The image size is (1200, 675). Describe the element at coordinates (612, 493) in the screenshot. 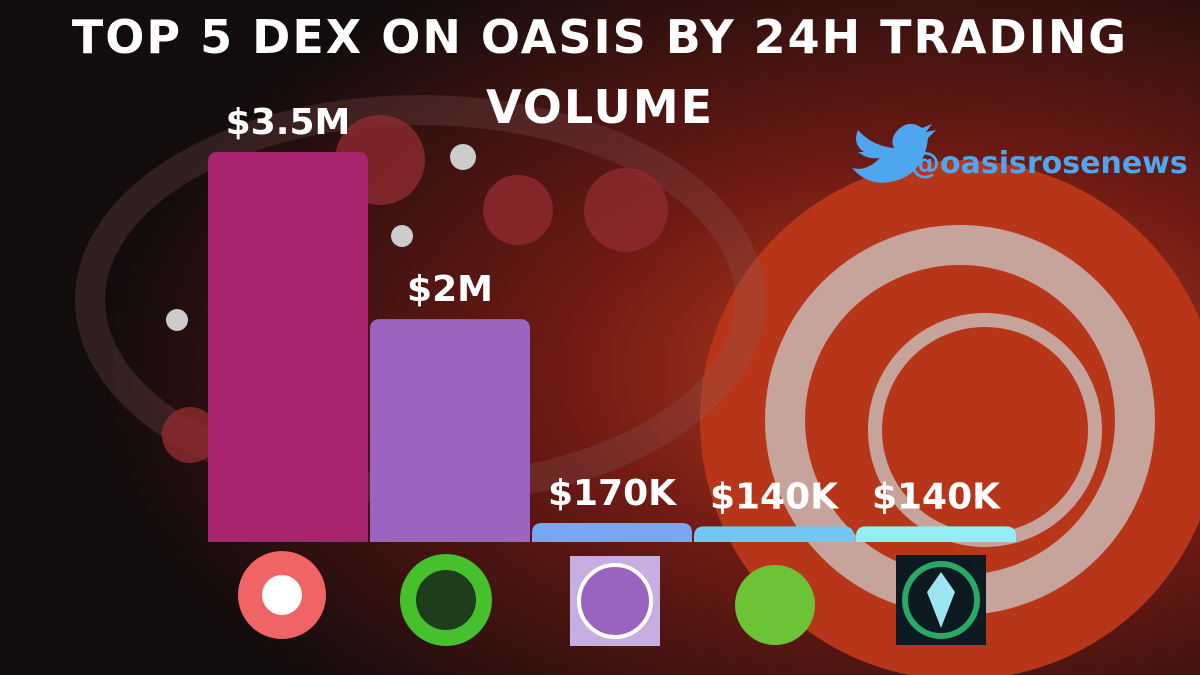

I see `value-label: $170K` at that location.